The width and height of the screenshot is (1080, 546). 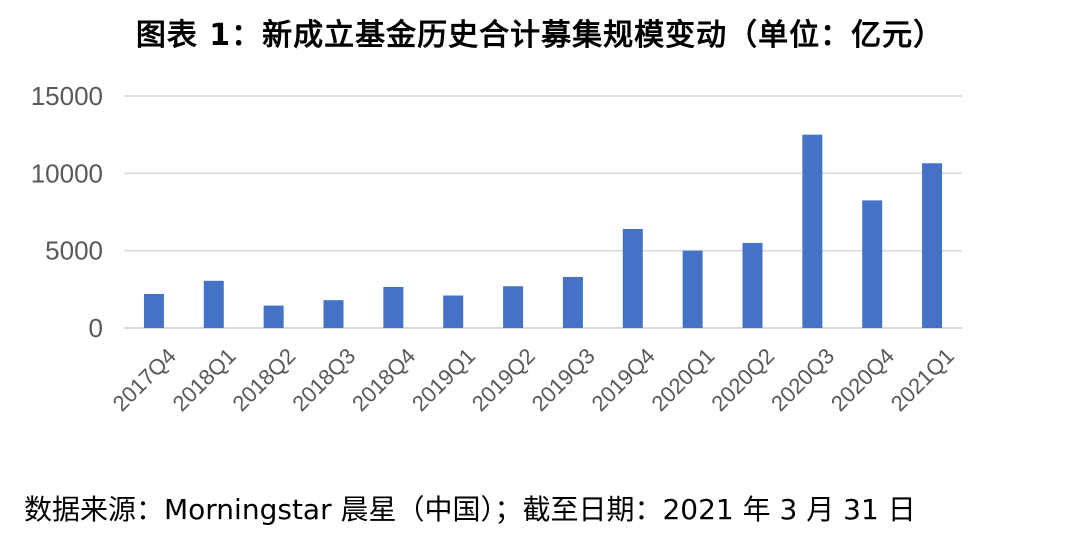 I want to click on x-tick-label: 2020Q1, so click(x=682, y=379).